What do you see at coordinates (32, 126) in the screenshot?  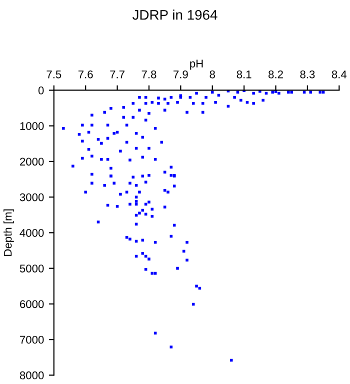 I see `y-tick-label: 1000` at bounding box center [32, 126].